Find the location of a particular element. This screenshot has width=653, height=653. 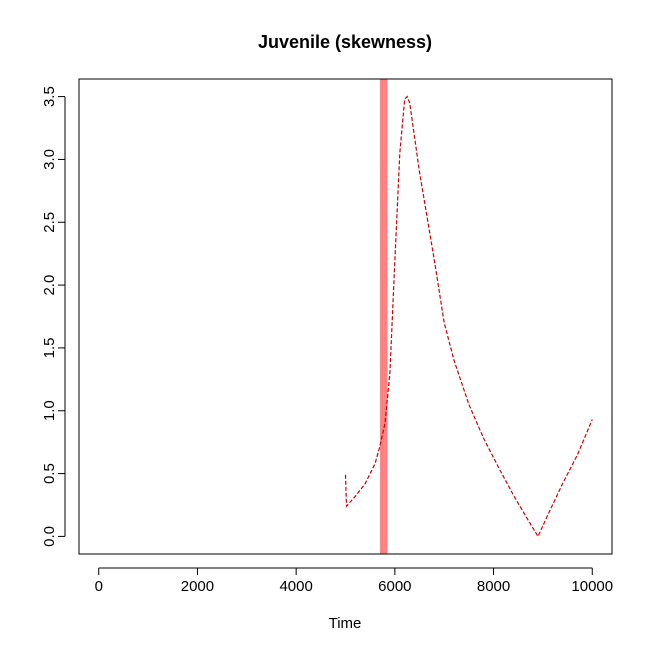

highlight-band-layer is located at coordinates (384, 316).